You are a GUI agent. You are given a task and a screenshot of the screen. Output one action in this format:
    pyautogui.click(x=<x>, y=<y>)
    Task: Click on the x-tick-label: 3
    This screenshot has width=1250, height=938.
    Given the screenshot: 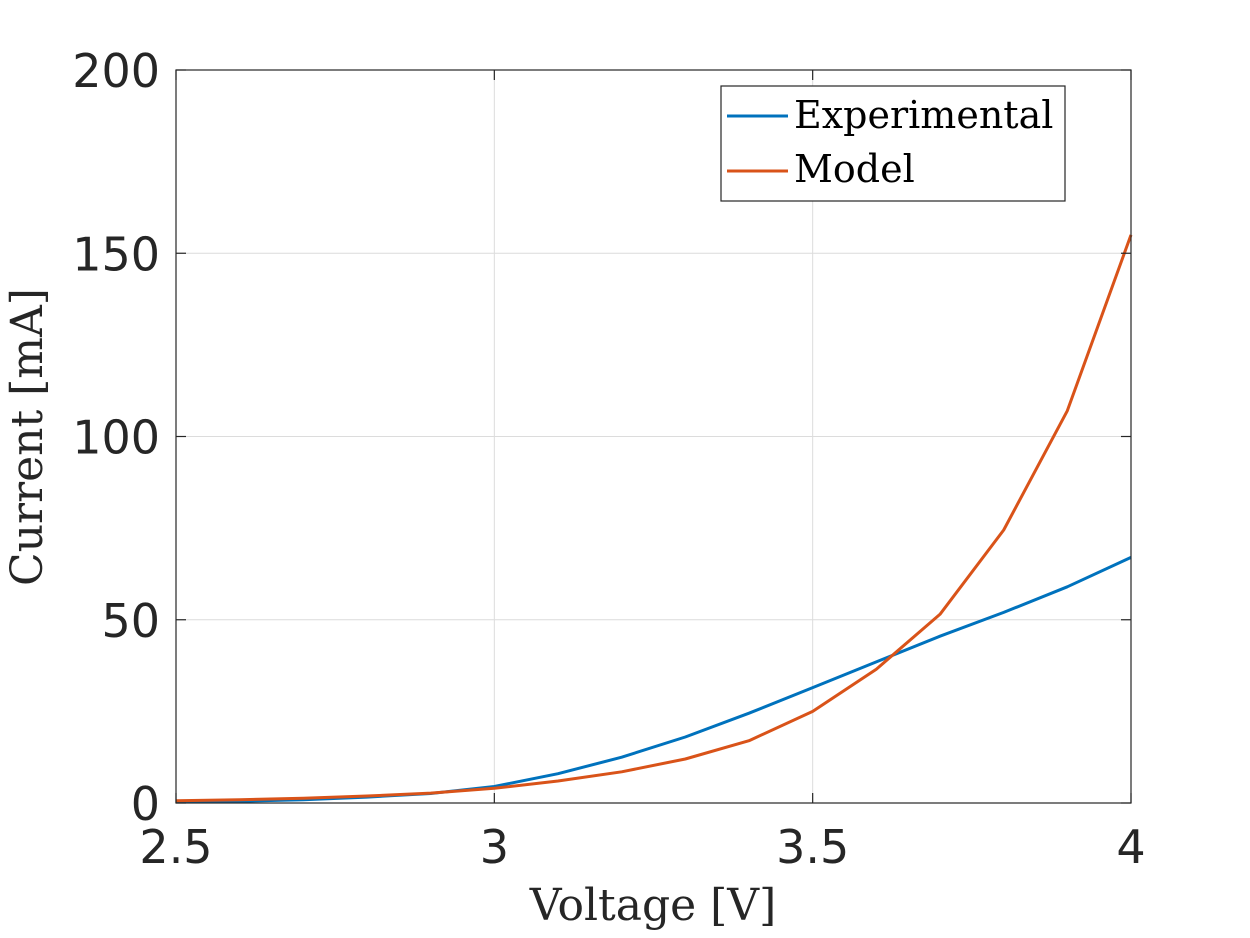 What is the action you would take?
    pyautogui.click(x=494, y=847)
    